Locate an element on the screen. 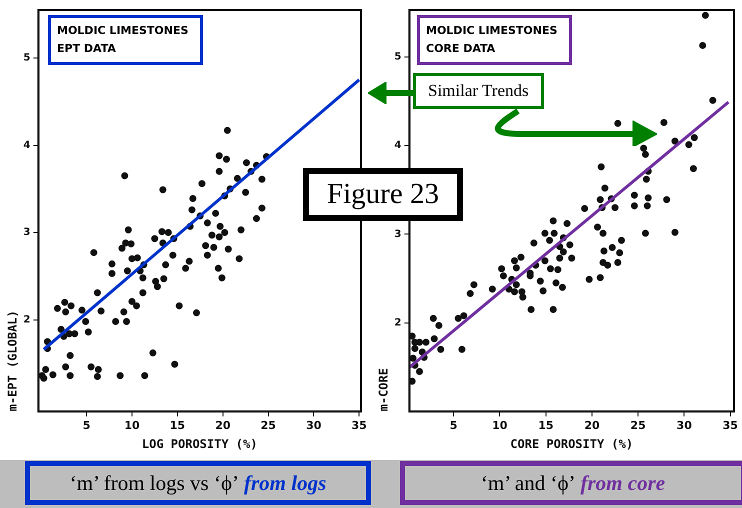 The height and width of the screenshot is (508, 742). text: EPT DATA is located at coordinates (87, 49).